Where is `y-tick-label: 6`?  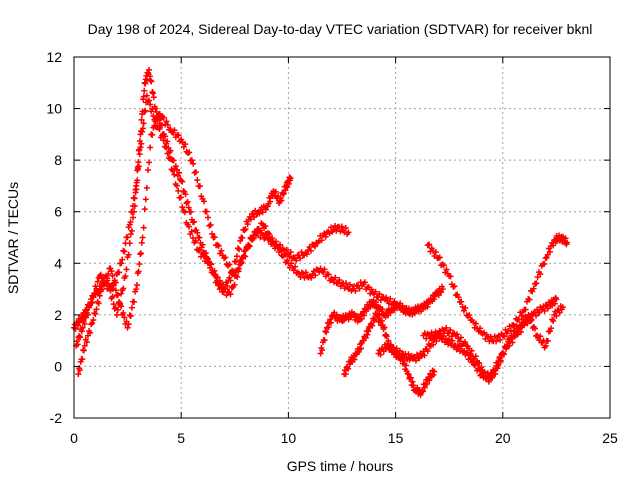
y-tick-label: 6 is located at coordinates (58, 212).